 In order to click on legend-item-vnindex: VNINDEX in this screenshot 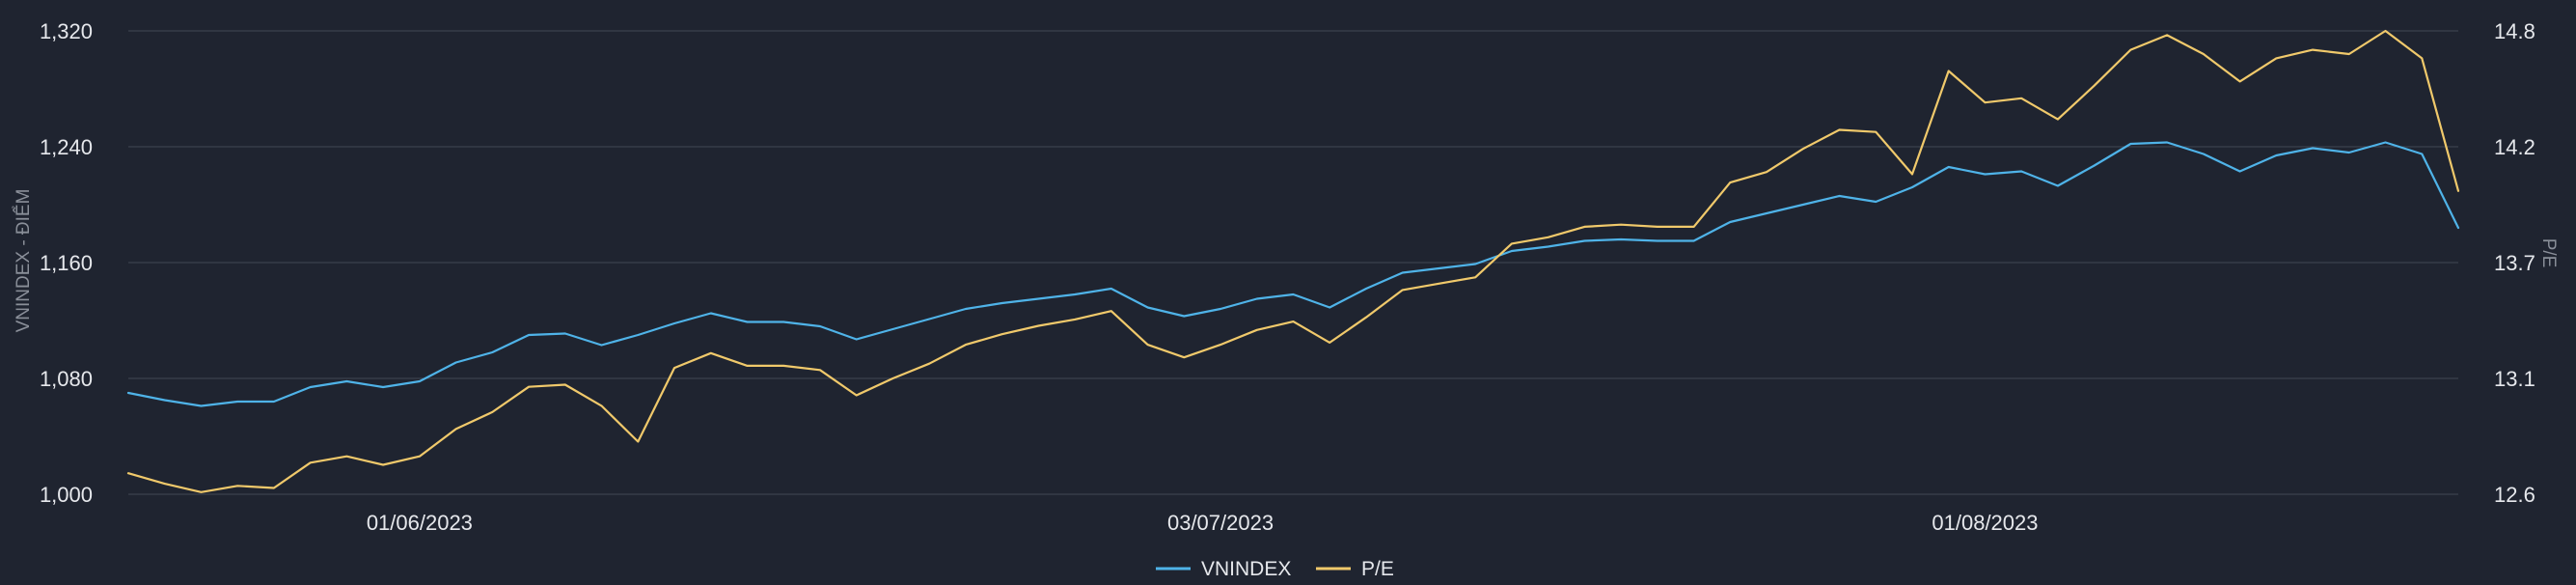, I will do `click(1223, 569)`.